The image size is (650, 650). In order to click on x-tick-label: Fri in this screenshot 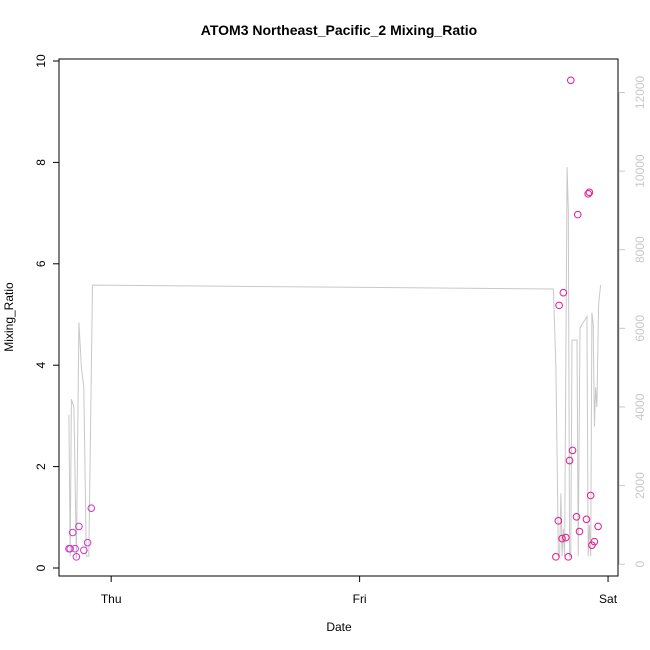, I will do `click(360, 599)`.